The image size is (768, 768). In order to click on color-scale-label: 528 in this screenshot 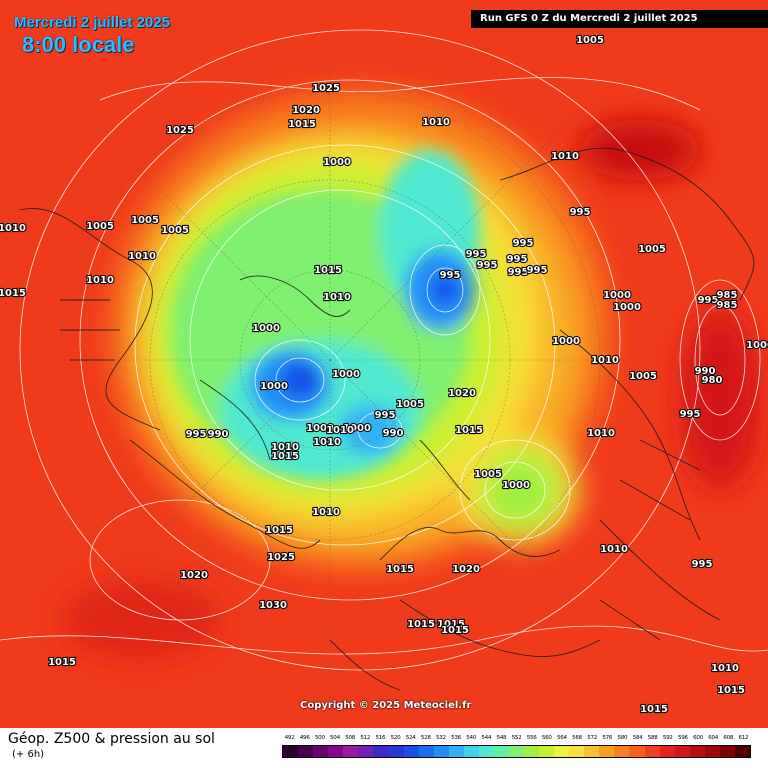, I will do `click(425, 738)`.